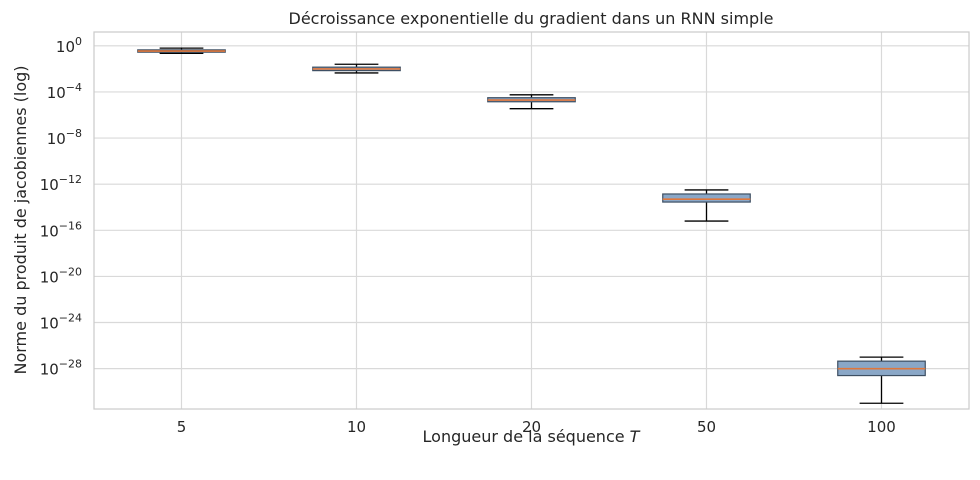 Image resolution: width=980 pixels, height=480 pixels. I want to click on y-axis-label: Norme du produit de jacobiennes (log), so click(20, 219).